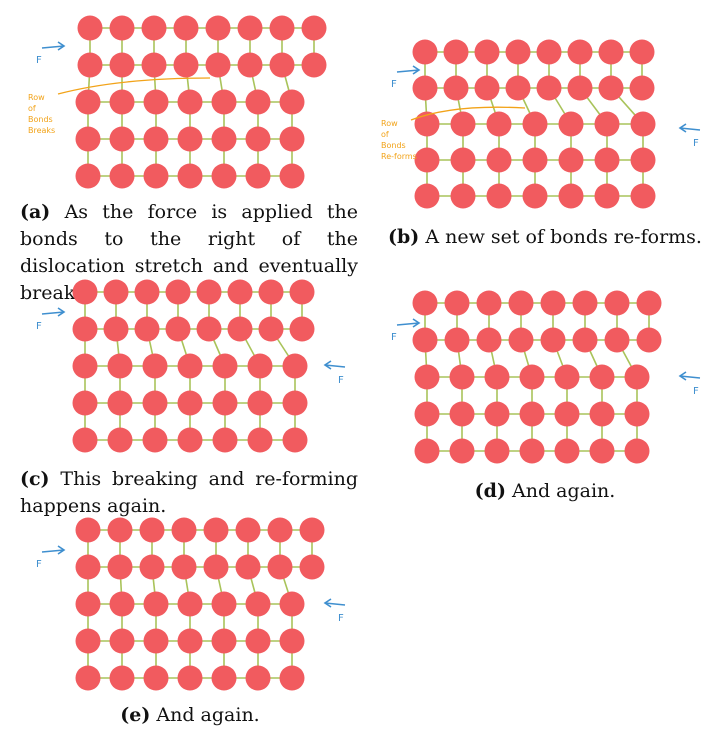  I want to click on caption-c-letter: (c), so click(35, 479).